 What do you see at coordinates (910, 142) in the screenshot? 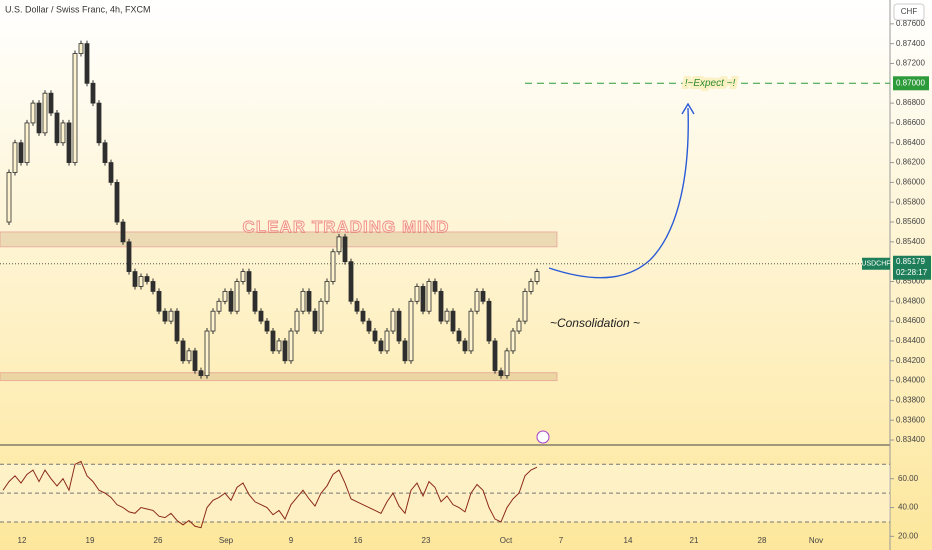
I see `y-tick-label: 0.86400` at bounding box center [910, 142].